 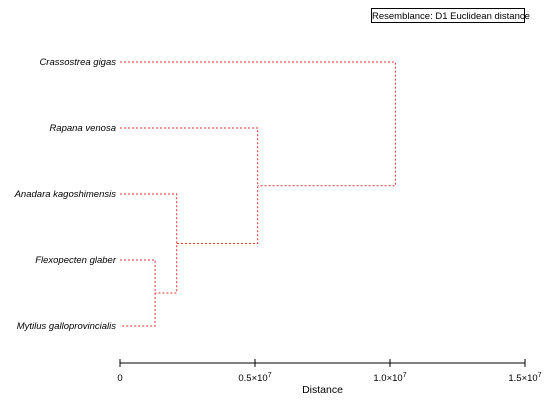 I want to click on leaf-label: Flexopecten glaber, so click(x=76, y=260).